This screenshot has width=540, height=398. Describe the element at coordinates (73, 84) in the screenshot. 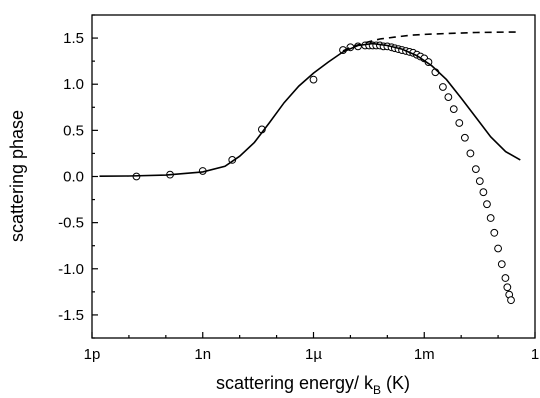

I see `y-tick-label: 1.0` at that location.